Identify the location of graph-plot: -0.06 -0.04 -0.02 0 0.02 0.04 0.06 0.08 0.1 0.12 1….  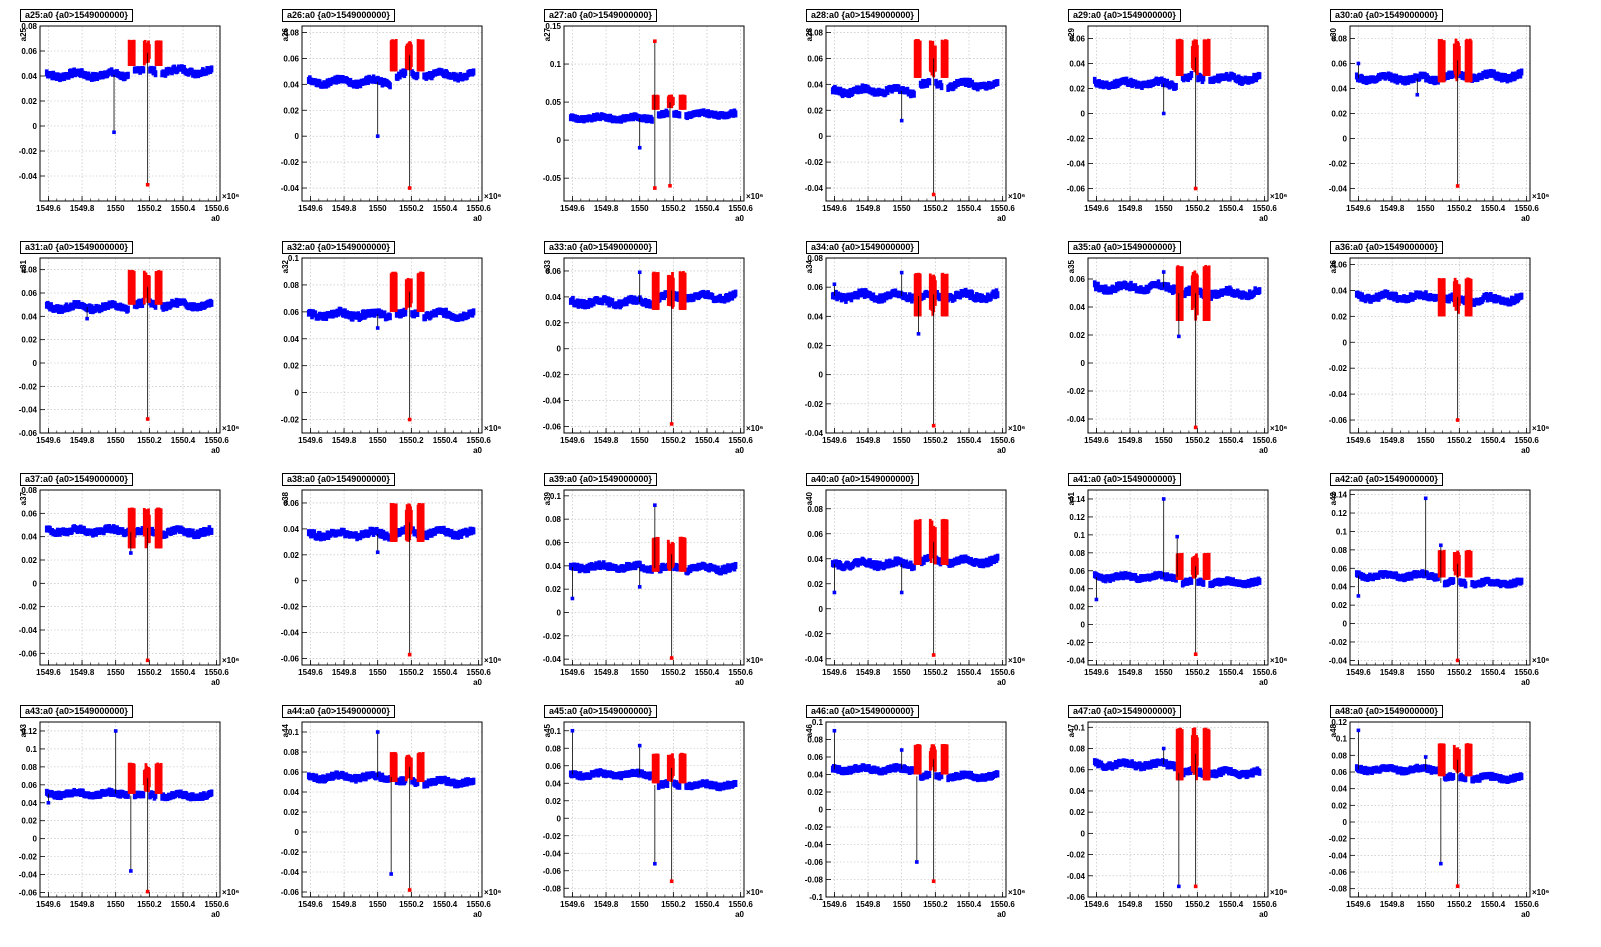
(129, 820).